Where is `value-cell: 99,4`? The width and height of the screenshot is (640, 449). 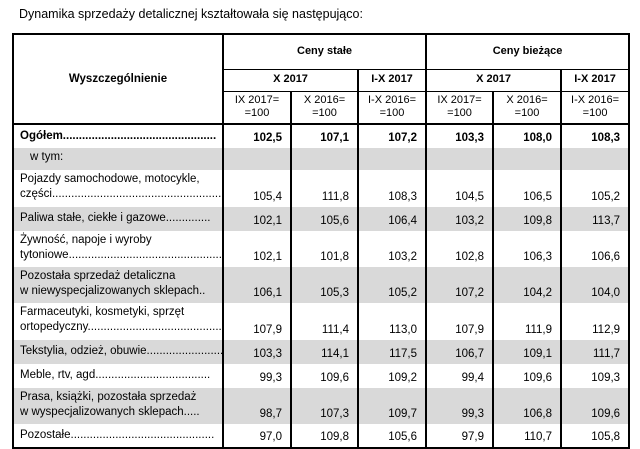
value-cell: 99,4 is located at coordinates (459, 375).